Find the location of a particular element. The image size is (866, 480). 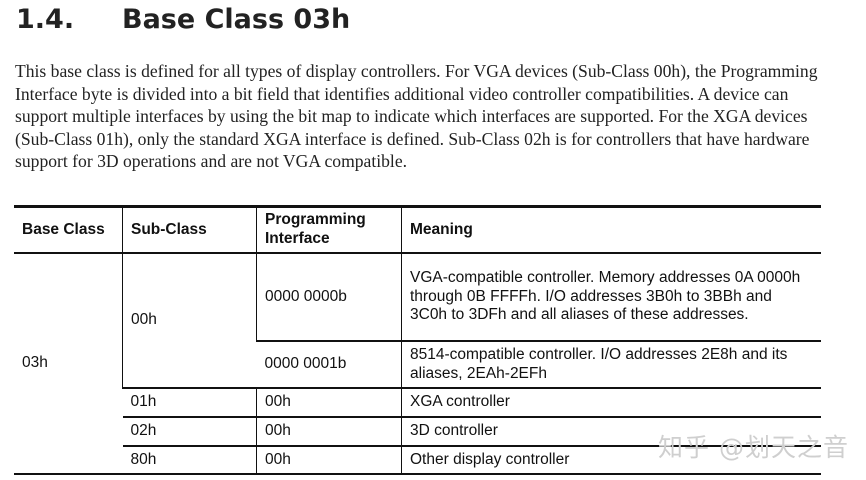

sub-class-cell: 01h is located at coordinates (189, 403).